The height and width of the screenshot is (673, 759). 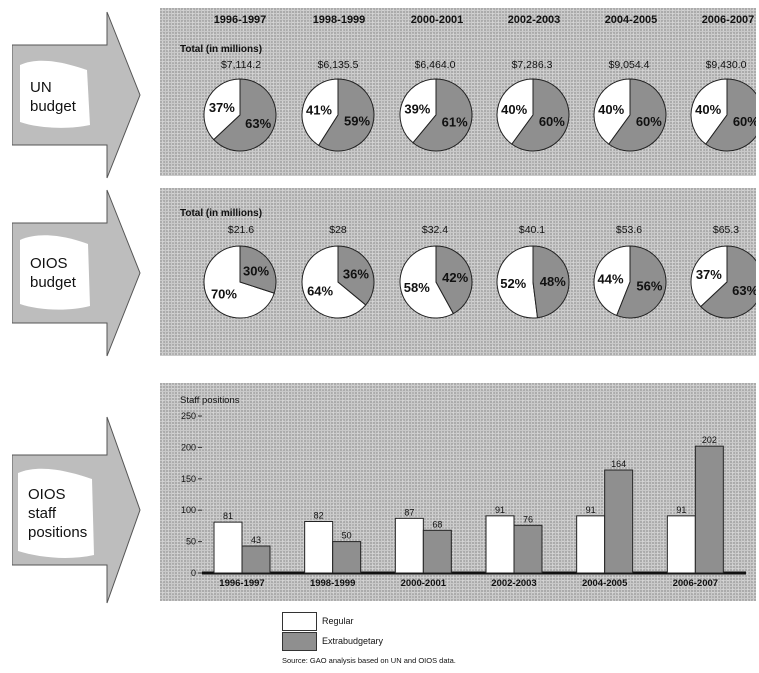 What do you see at coordinates (338, 65) in the screenshot?
I see `amount-label: $6,135.5` at bounding box center [338, 65].